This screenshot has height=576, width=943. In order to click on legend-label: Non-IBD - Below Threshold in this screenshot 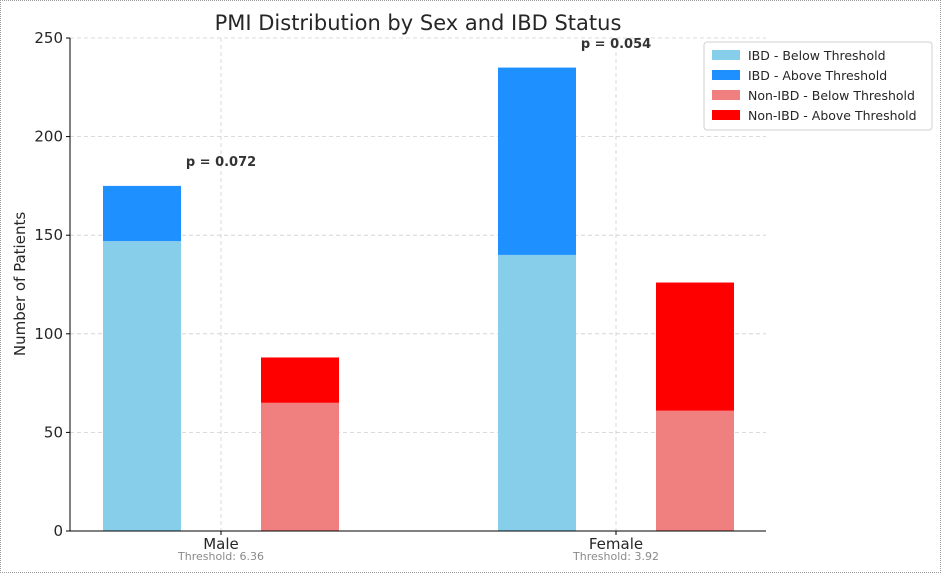, I will do `click(831, 95)`.